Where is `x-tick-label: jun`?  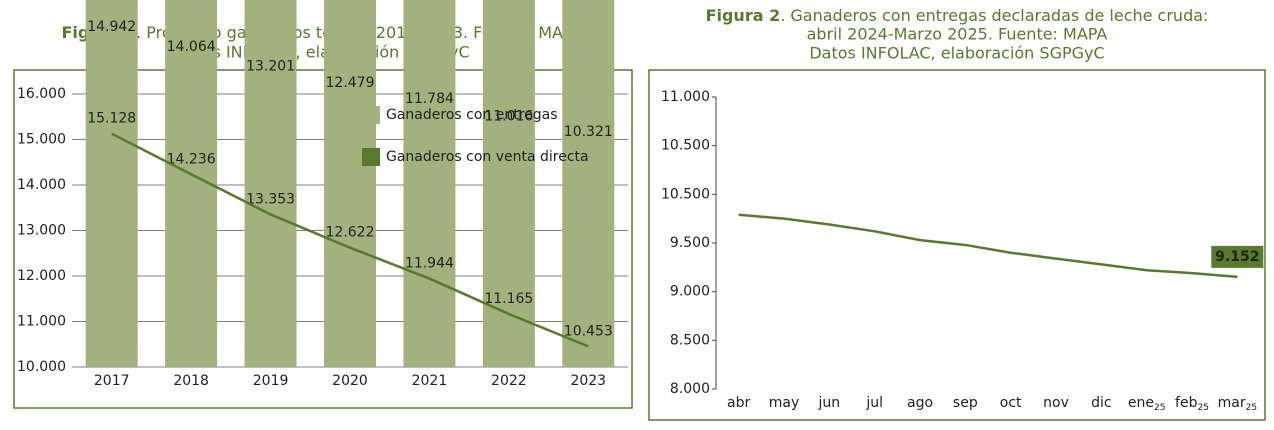
x-tick-label: jun is located at coordinates (829, 403).